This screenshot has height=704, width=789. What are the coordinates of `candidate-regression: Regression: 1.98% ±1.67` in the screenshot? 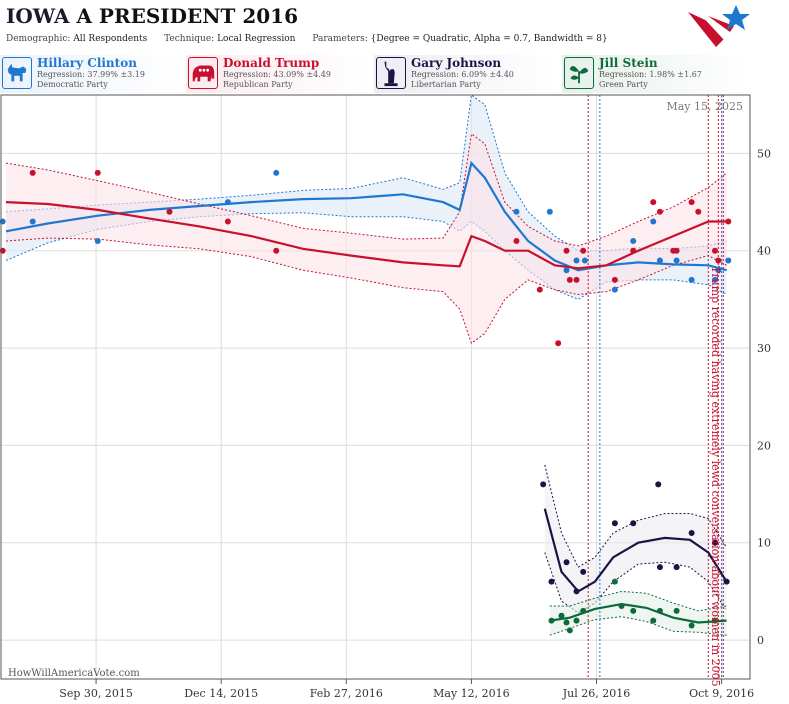 It's located at (650, 74).